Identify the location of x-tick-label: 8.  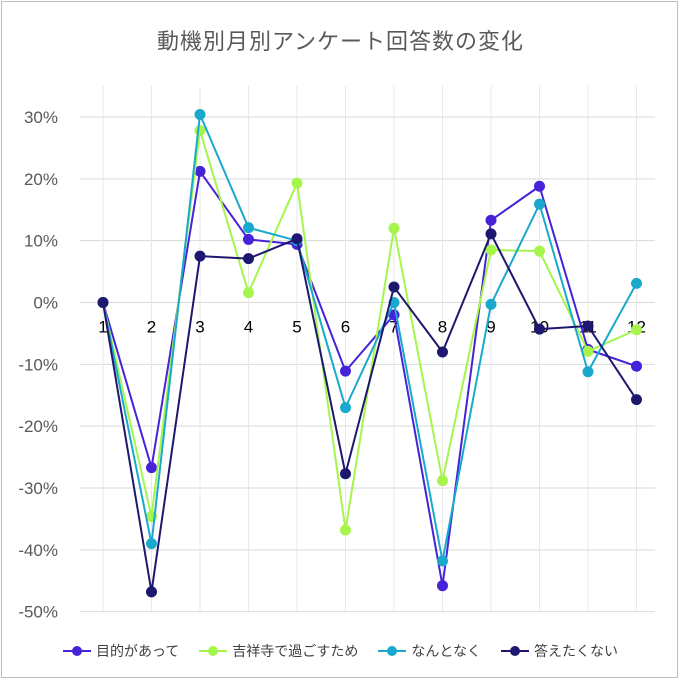
(442, 327).